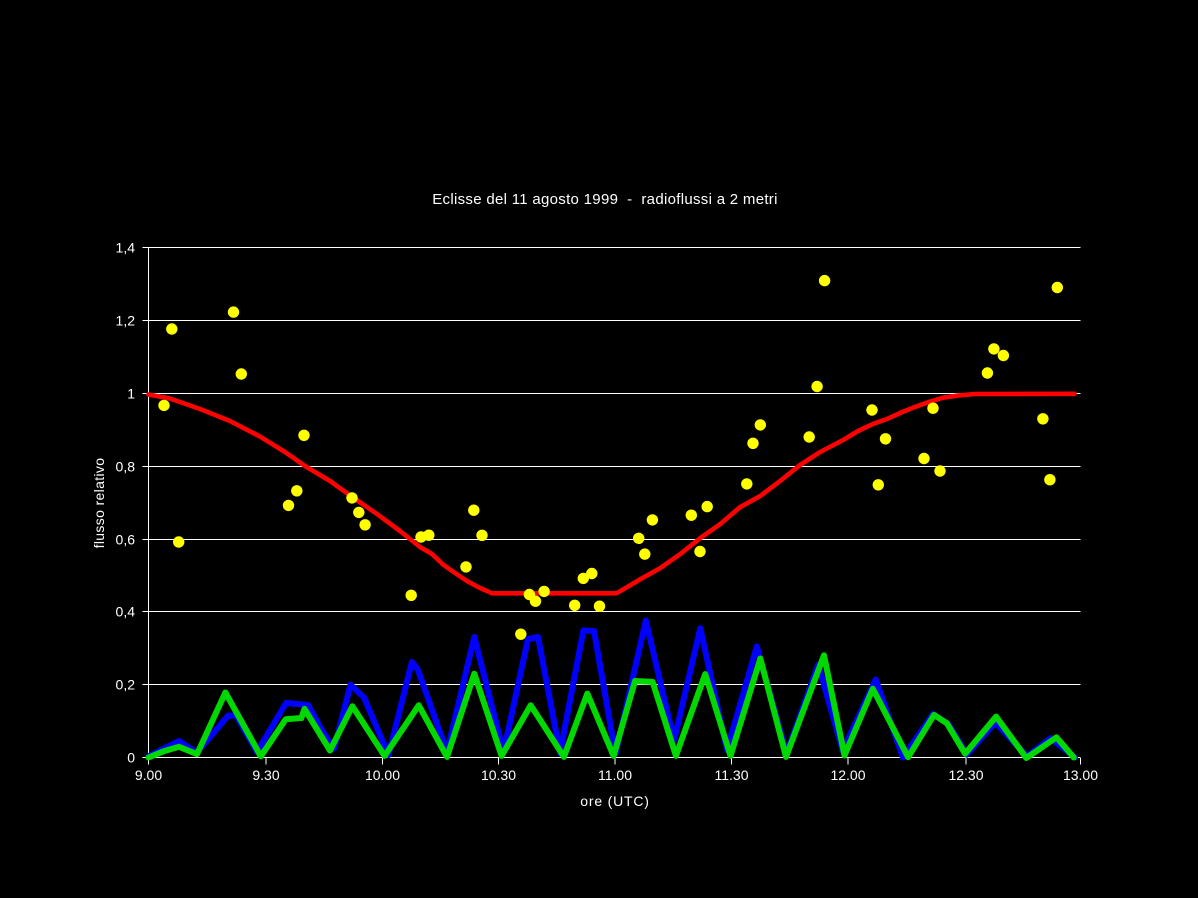 This screenshot has width=1198, height=898. What do you see at coordinates (99, 503) in the screenshot?
I see `svg-text: flusso relativo` at bounding box center [99, 503].